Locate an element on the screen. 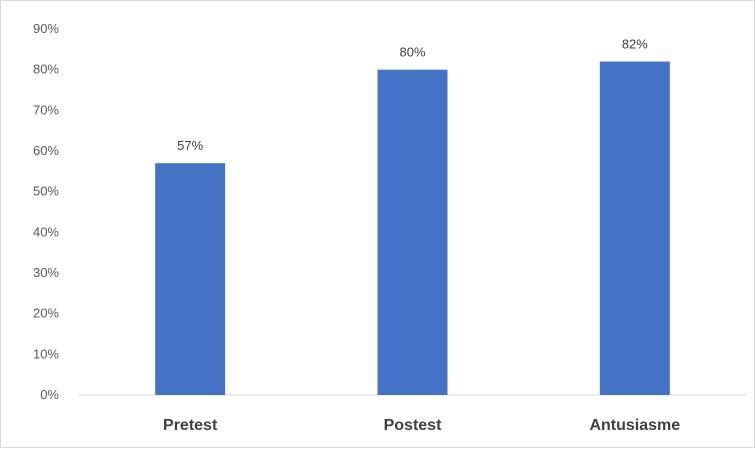  bar-postest is located at coordinates (412, 232).